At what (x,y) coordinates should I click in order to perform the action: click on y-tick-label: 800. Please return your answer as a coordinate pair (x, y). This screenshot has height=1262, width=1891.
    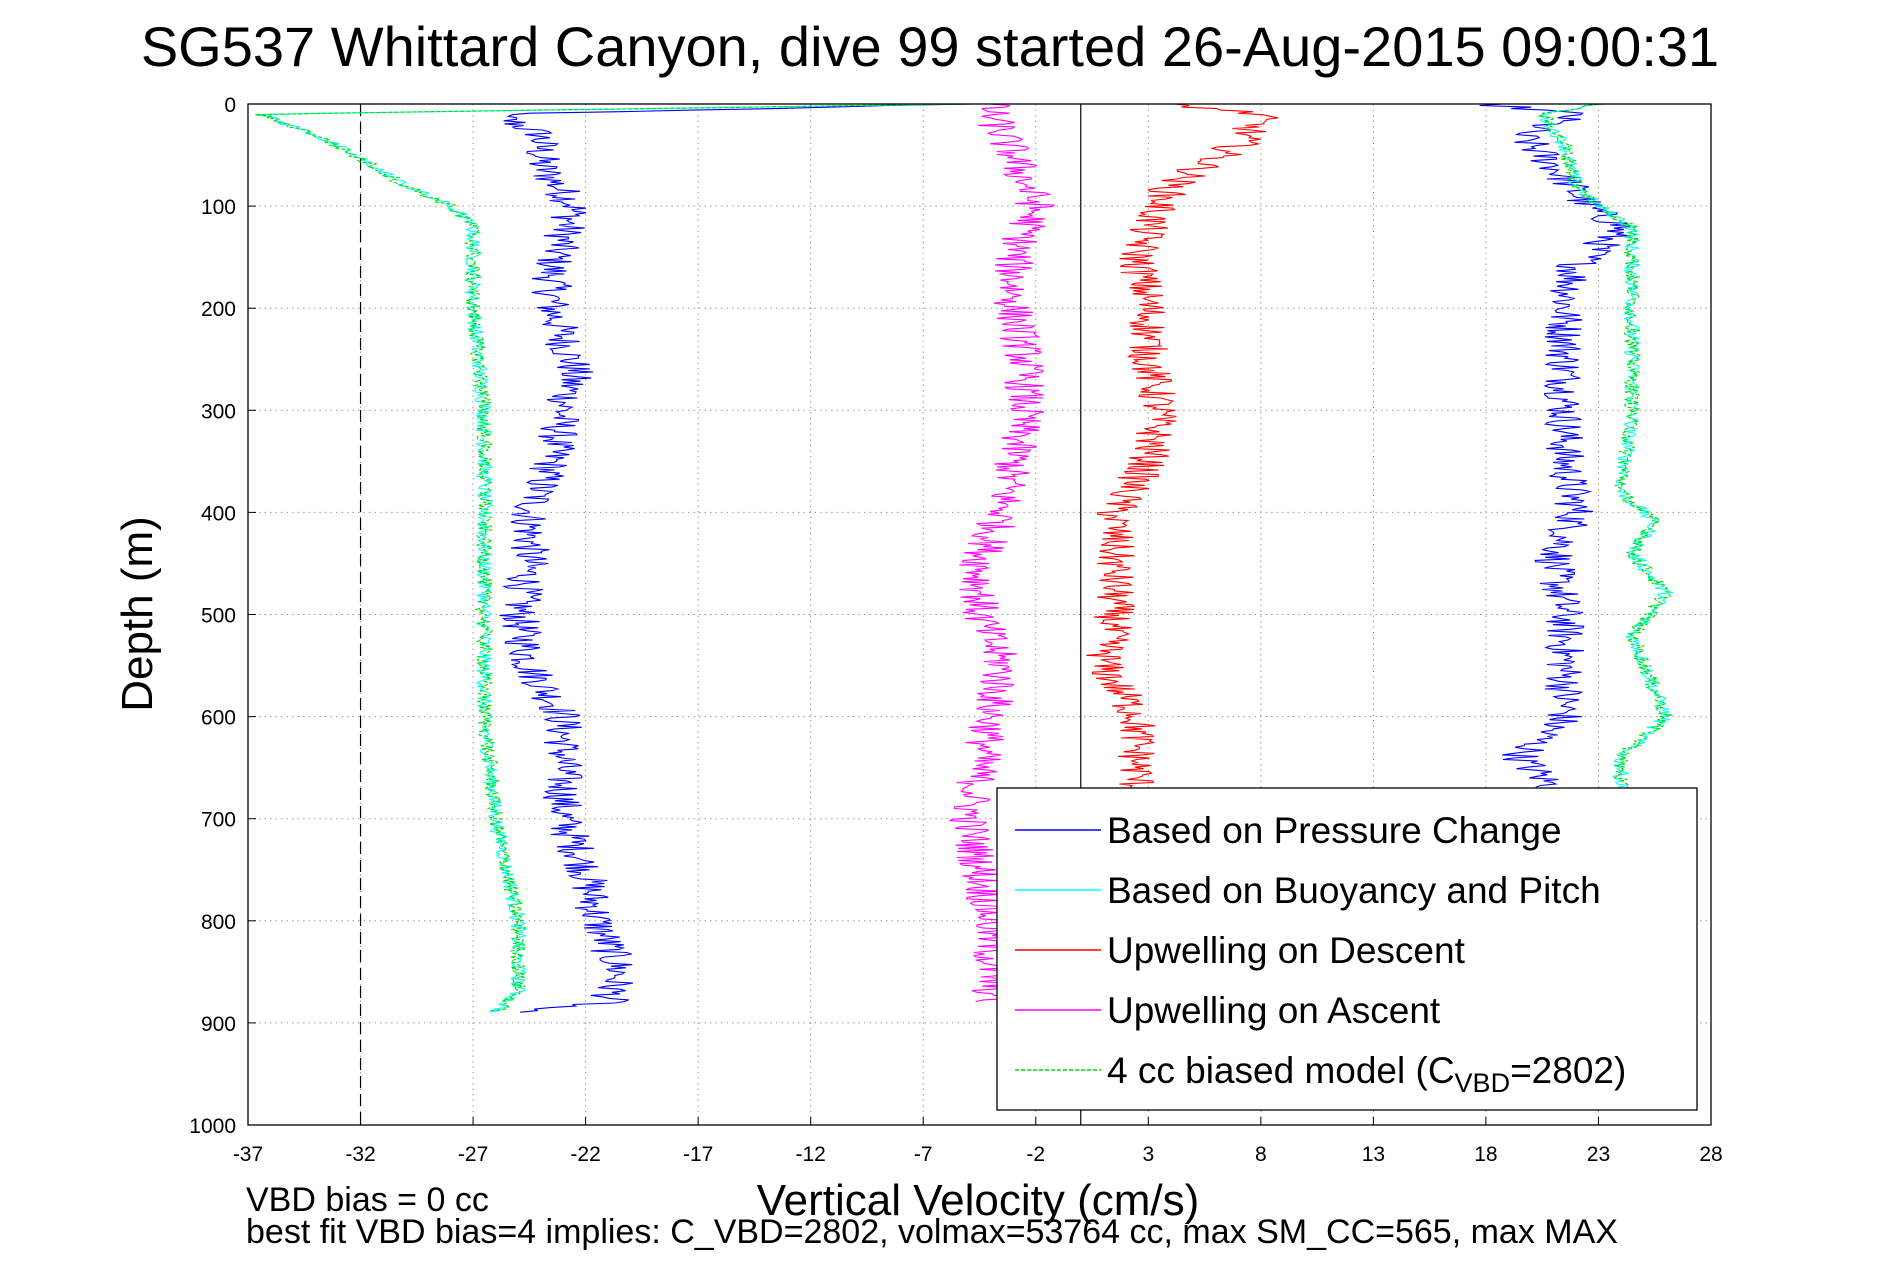
    Looking at the image, I should click on (218, 922).